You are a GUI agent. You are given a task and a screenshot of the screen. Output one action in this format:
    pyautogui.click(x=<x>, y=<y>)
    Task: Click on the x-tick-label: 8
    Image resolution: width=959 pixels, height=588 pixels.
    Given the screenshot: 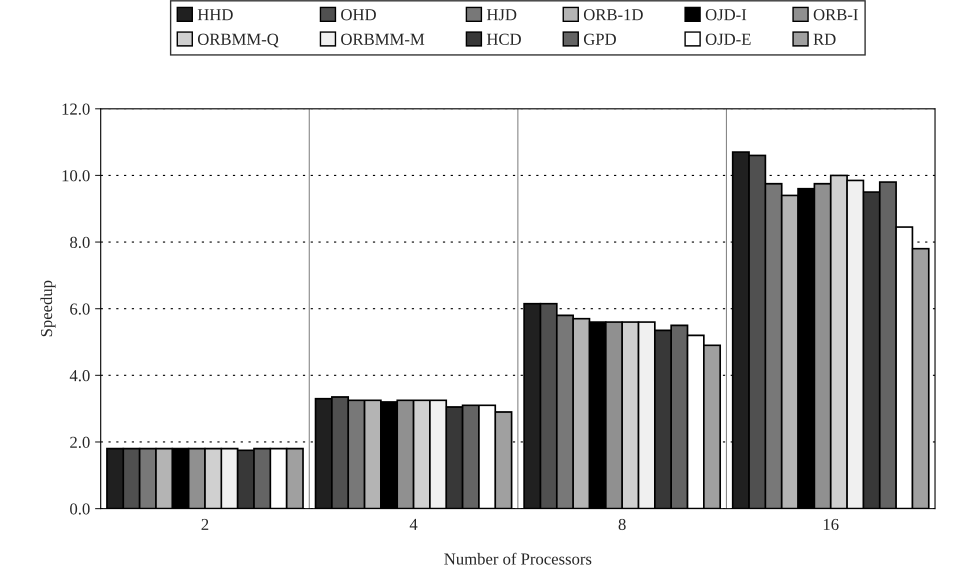 What is the action you would take?
    pyautogui.click(x=622, y=524)
    